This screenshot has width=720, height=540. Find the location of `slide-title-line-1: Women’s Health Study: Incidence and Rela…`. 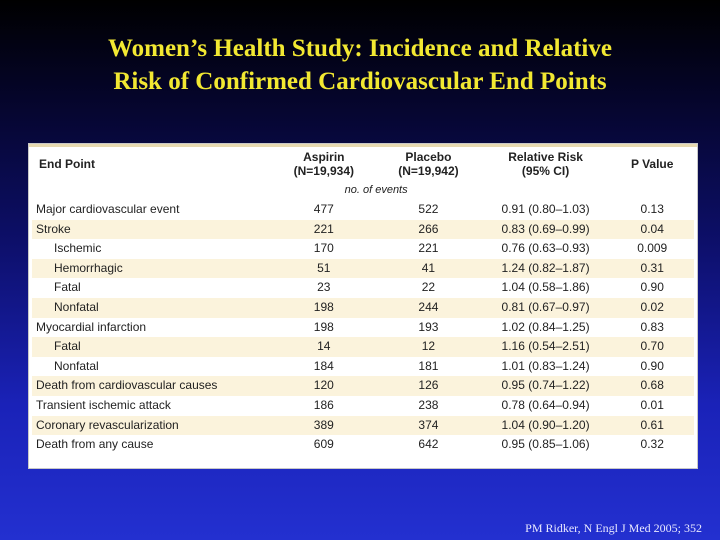

slide-title-line-1: Women’s Health Study: Incidence and Rela… is located at coordinates (360, 48).